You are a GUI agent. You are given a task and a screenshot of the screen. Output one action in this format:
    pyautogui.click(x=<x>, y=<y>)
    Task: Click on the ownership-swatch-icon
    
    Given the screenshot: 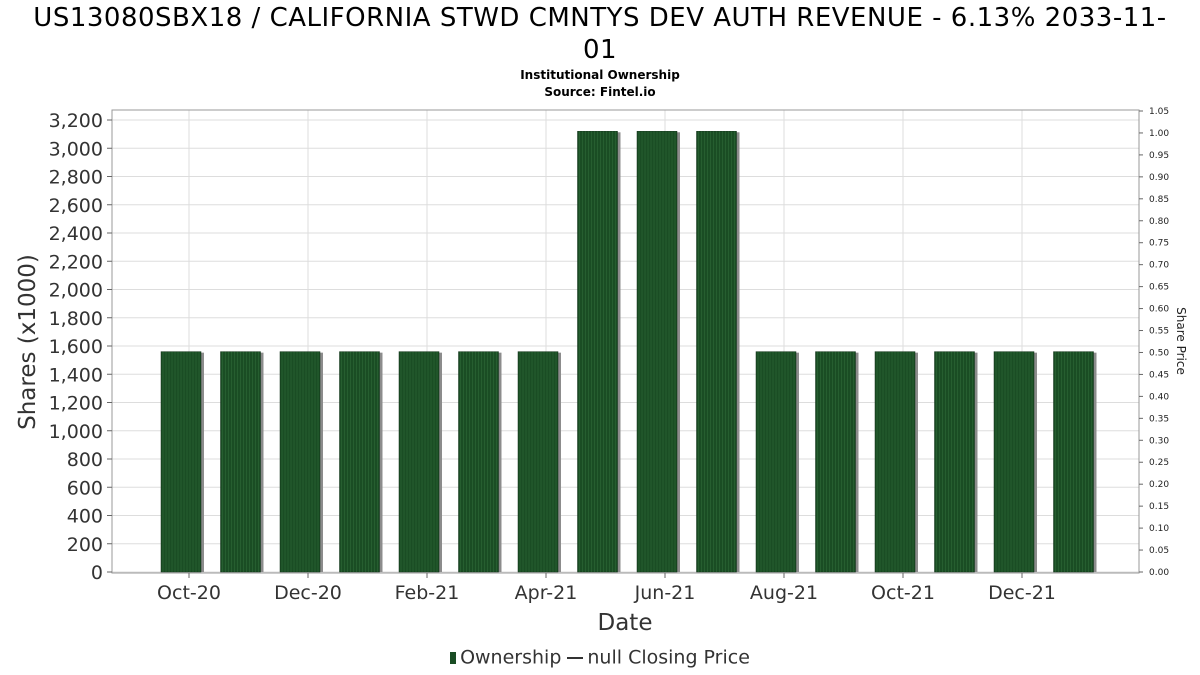 What is the action you would take?
    pyautogui.click(x=453, y=657)
    